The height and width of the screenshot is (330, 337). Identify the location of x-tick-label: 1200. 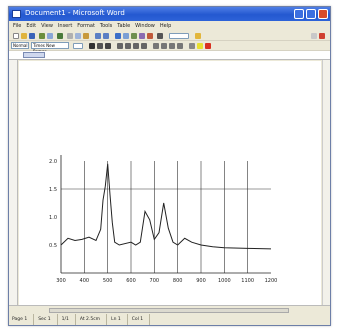
(271, 281).